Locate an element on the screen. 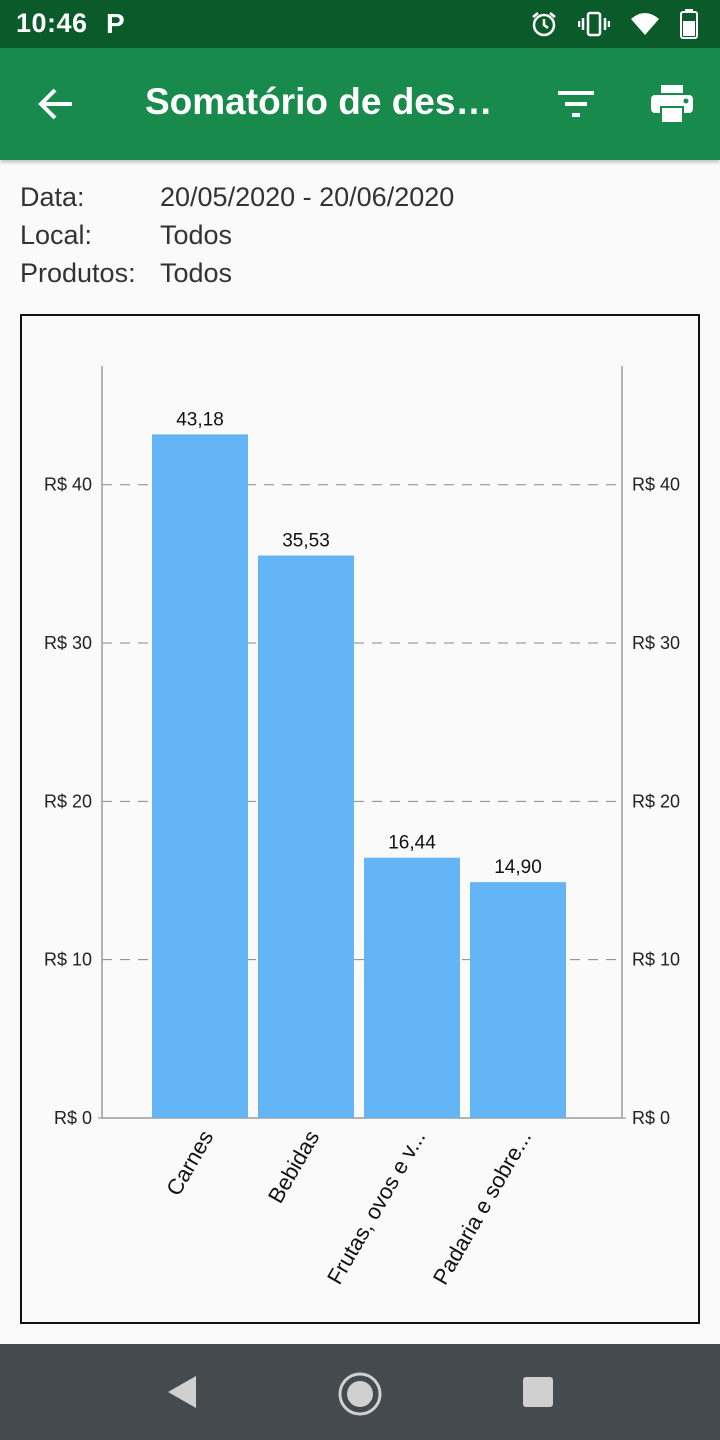 This screenshot has width=720, height=1440. alarm-icon is located at coordinates (544, 26).